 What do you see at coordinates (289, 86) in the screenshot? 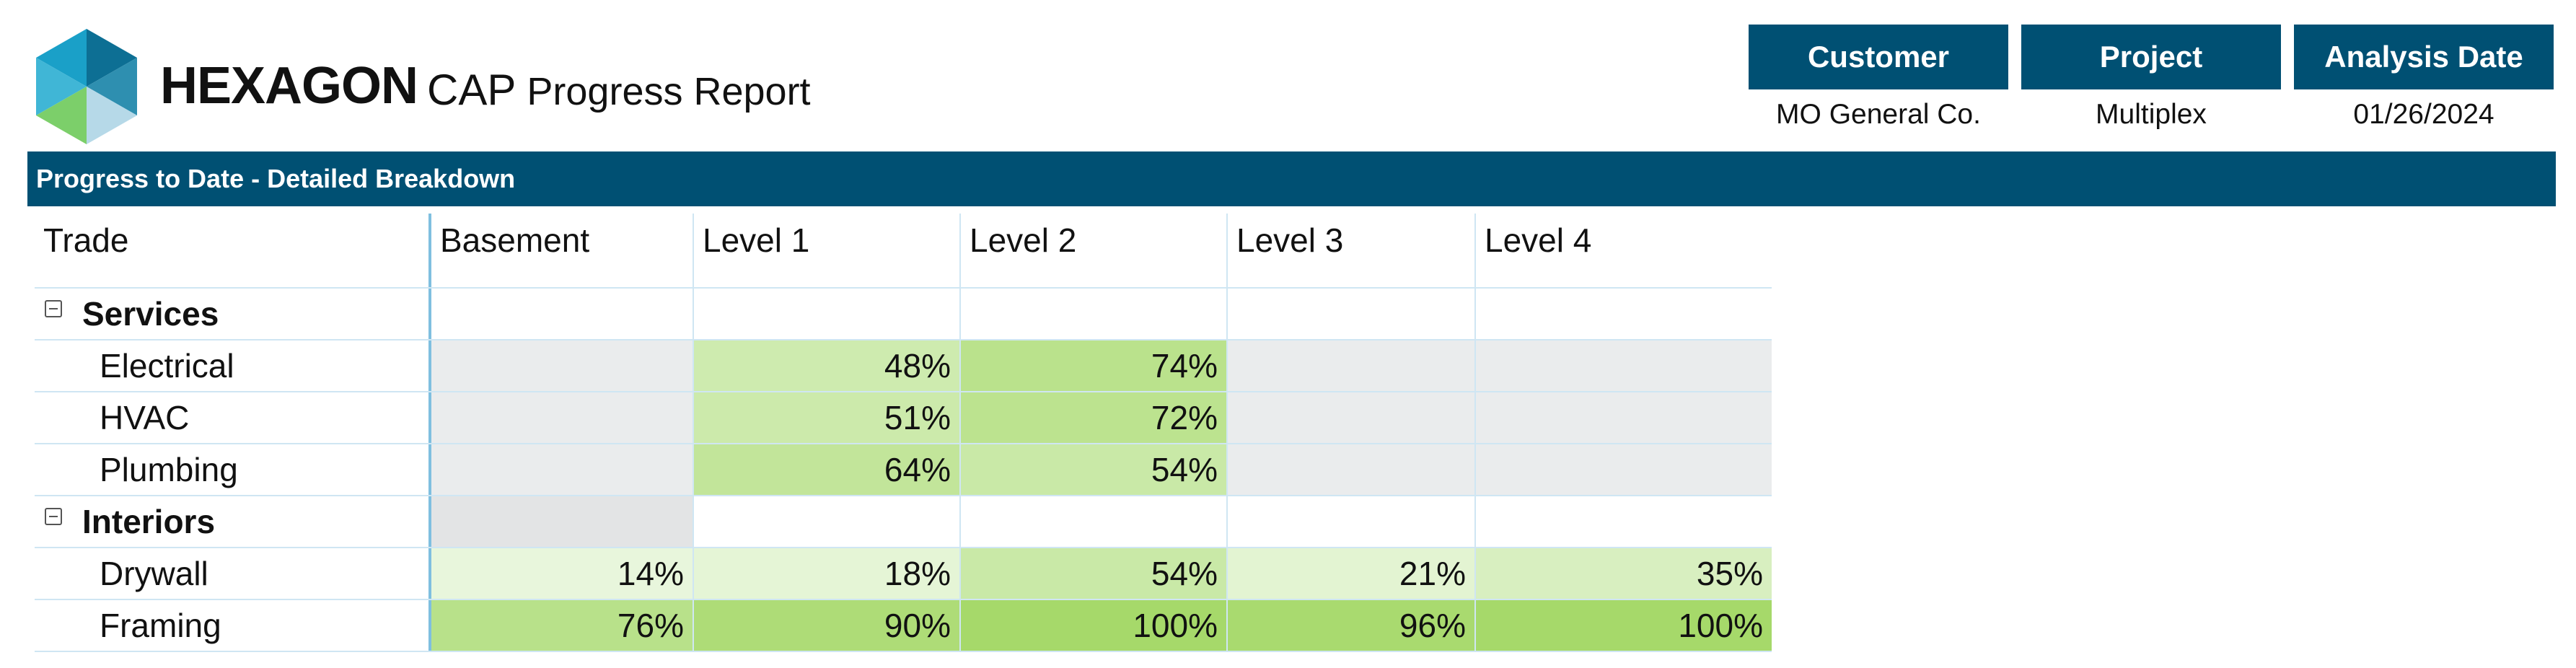
I see `brand-name: HEXAGON` at bounding box center [289, 86].